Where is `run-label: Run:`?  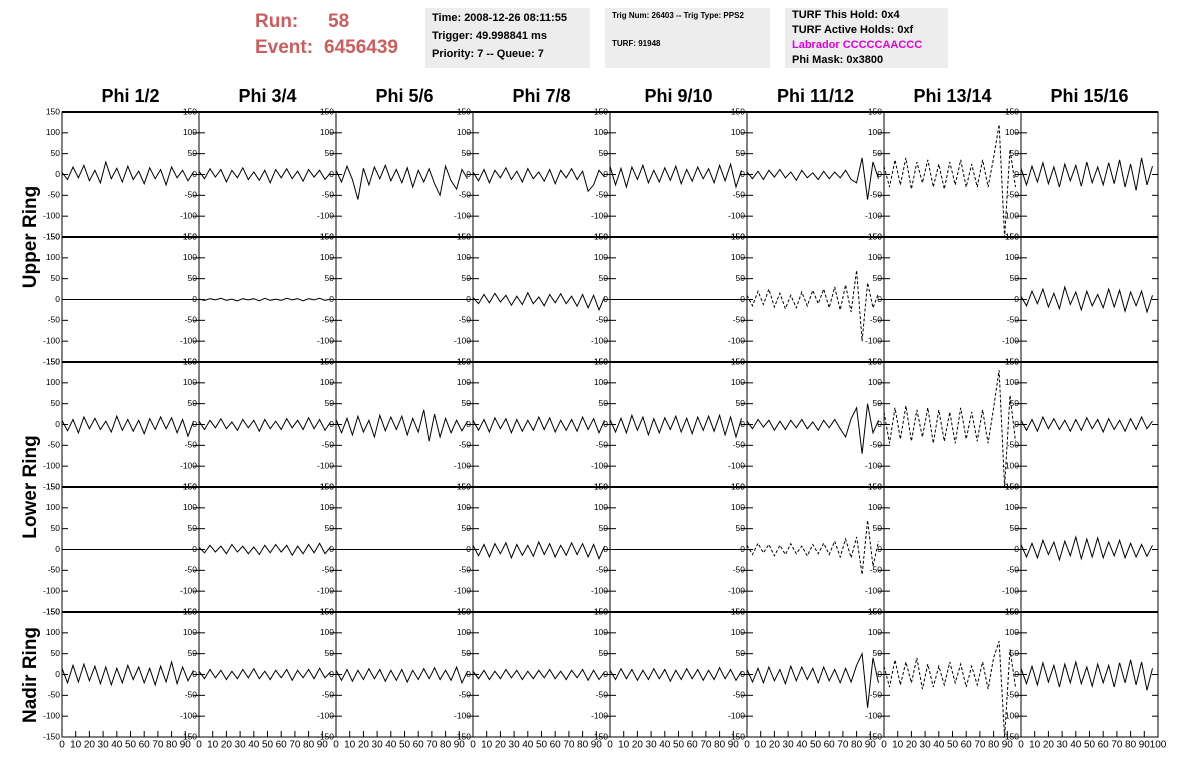 run-label: Run: is located at coordinates (276, 21).